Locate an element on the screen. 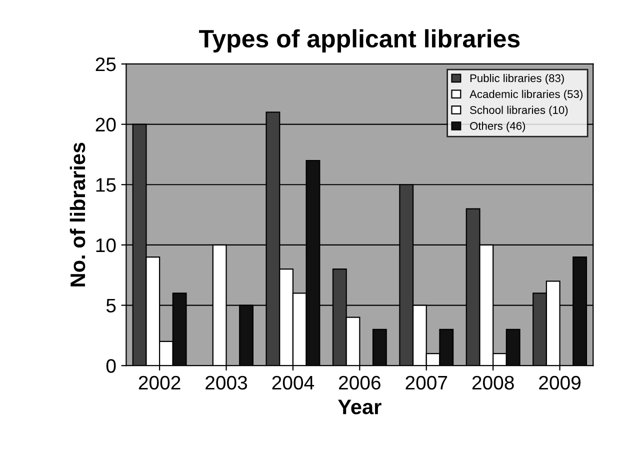 Image resolution: width=631 pixels, height=457 pixels. y-tick-label: 15 is located at coordinates (106, 185).